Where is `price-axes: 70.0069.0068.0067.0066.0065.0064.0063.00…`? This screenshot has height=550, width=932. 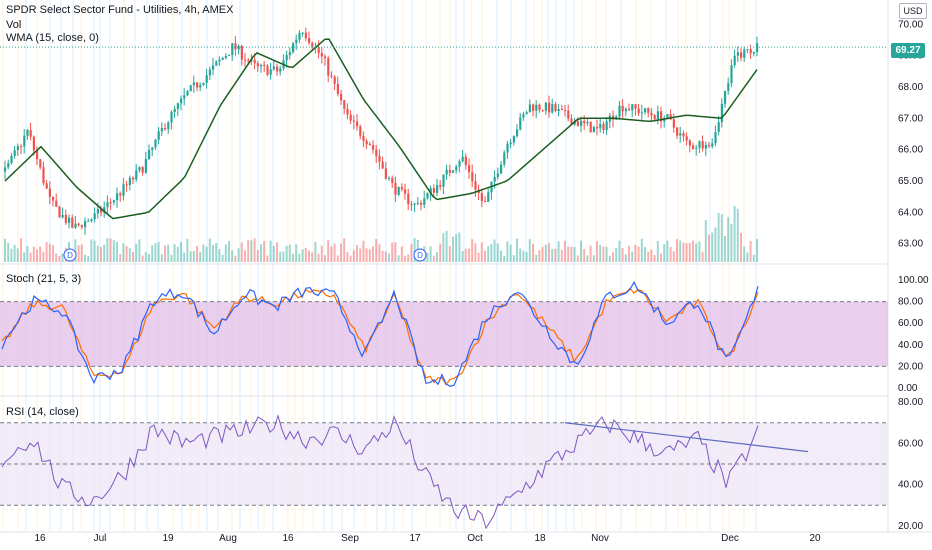 price-axes: 70.0069.0068.0067.0066.0065.0064.0063.00… is located at coordinates (913, 275).